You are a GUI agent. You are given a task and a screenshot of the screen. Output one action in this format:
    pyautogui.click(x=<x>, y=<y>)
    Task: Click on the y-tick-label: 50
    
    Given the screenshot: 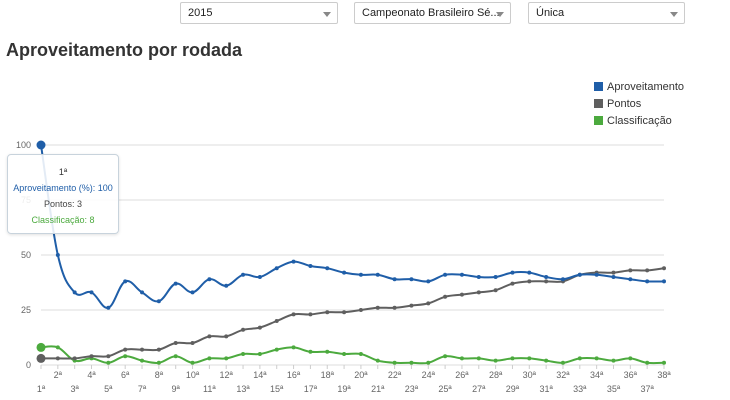 What is the action you would take?
    pyautogui.click(x=26, y=255)
    